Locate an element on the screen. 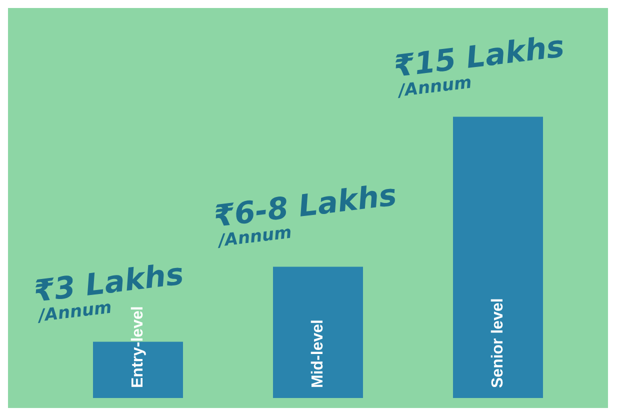  x-tick-label: Senior level is located at coordinates (497, 343).